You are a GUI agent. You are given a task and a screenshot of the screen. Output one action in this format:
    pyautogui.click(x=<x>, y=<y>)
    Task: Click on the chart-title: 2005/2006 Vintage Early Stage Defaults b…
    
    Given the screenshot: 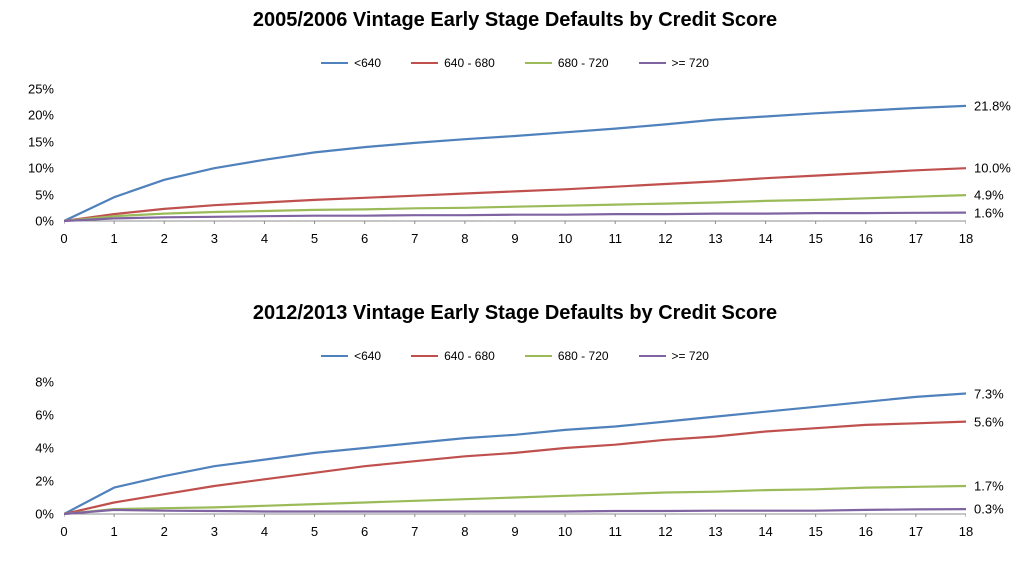 What is the action you would take?
    pyautogui.click(x=515, y=20)
    